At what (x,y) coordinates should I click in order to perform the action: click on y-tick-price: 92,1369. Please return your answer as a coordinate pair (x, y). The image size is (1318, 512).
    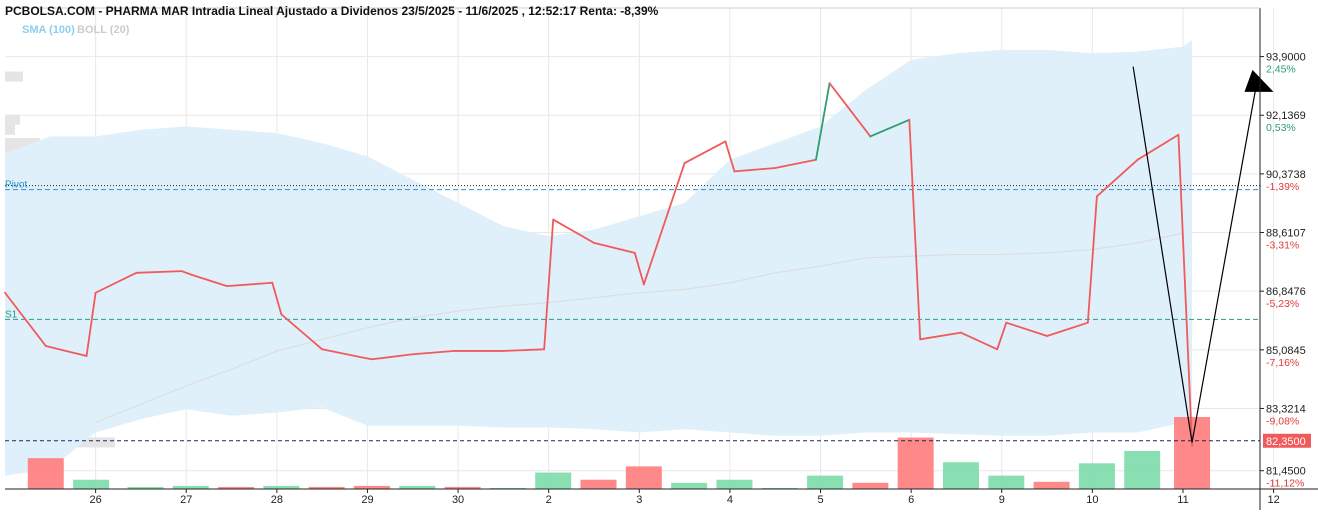
    Looking at the image, I should click on (1286, 116).